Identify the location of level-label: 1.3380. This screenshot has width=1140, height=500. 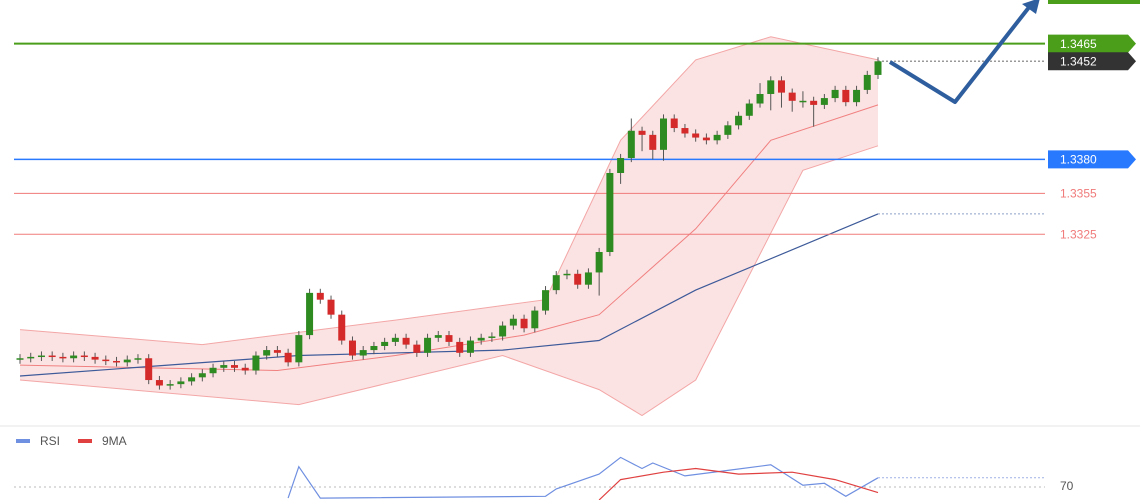
(1078, 160).